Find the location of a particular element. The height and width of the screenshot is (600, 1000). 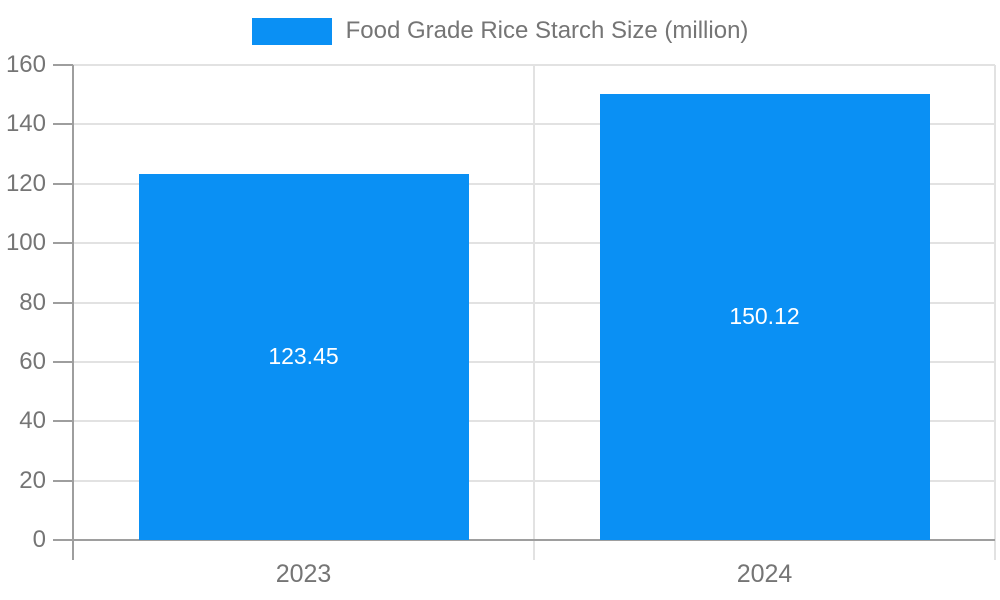

y-axis-label: 80 is located at coordinates (32, 302).